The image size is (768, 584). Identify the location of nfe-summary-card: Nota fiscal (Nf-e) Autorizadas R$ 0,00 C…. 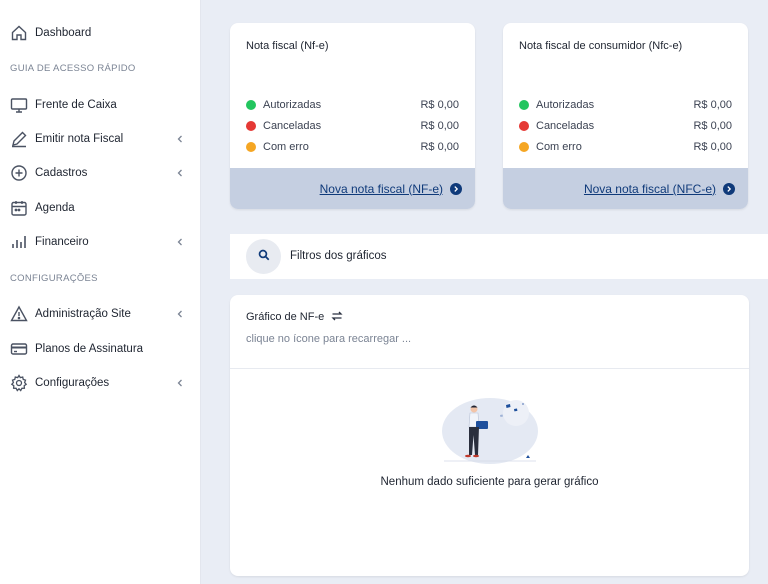
(352, 116).